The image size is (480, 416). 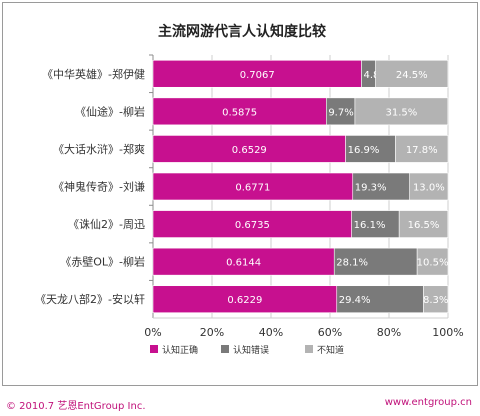 I want to click on data-label-correct: 0.6229, so click(x=244, y=300).